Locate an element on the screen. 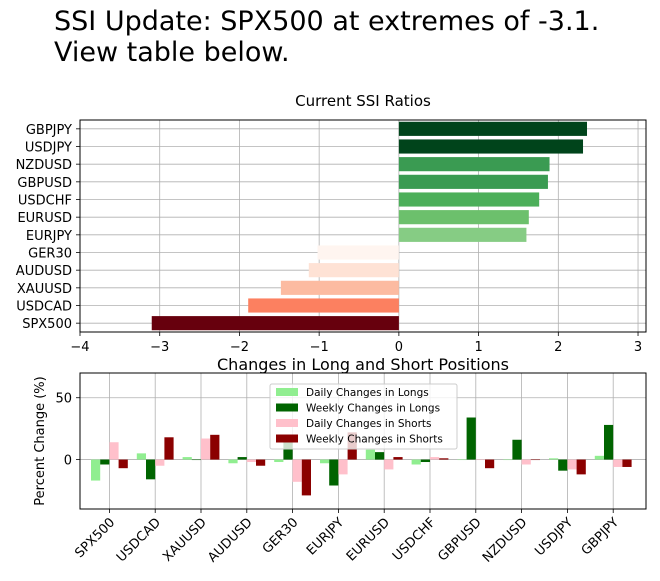 The height and width of the screenshot is (581, 660). x-tick-label: GER30 is located at coordinates (281, 536).